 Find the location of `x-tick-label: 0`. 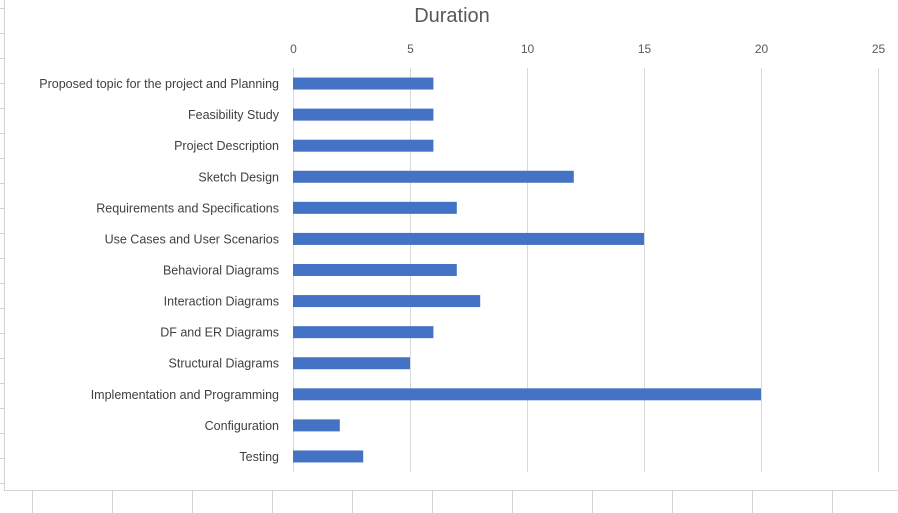

x-tick-label: 0 is located at coordinates (293, 49).